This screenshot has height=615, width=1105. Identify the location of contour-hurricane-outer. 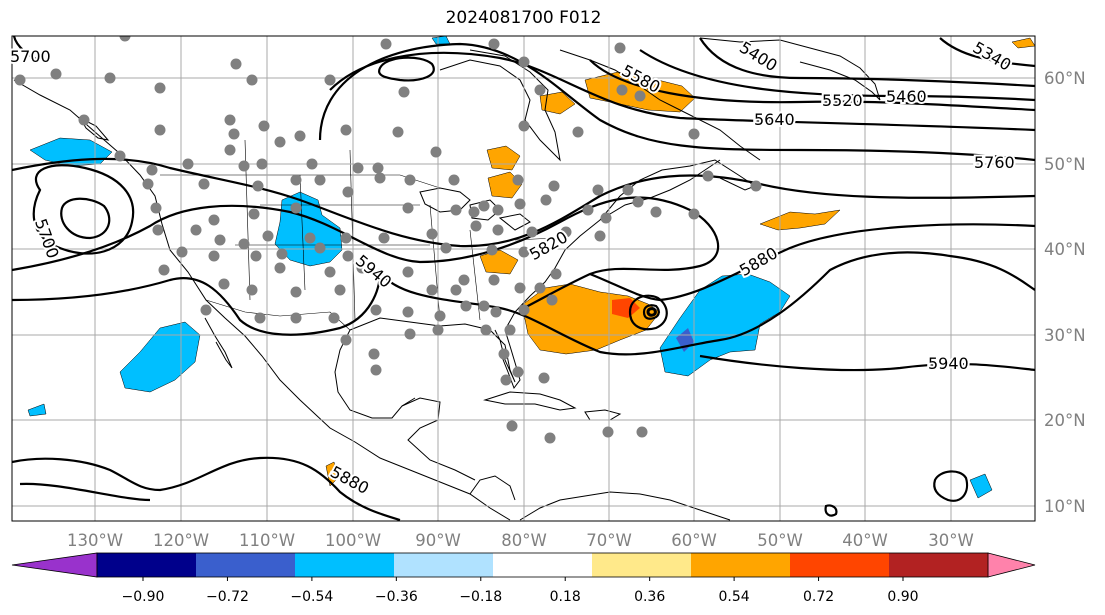
(648, 312).